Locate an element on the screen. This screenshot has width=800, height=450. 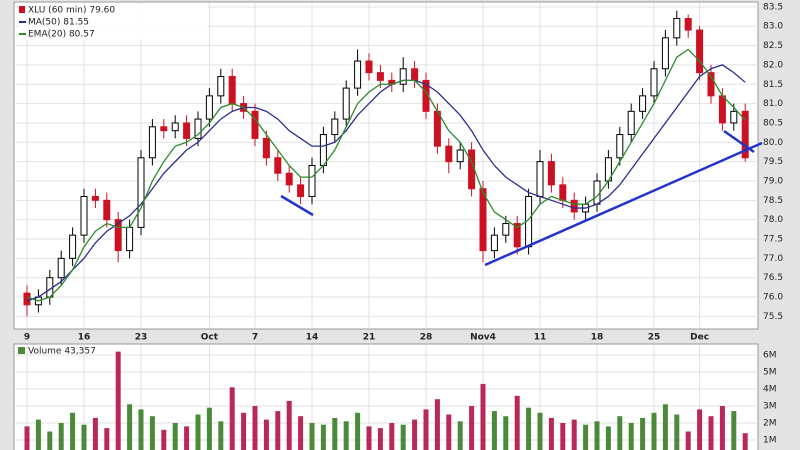
y-tick-label: 2M is located at coordinates (770, 424).